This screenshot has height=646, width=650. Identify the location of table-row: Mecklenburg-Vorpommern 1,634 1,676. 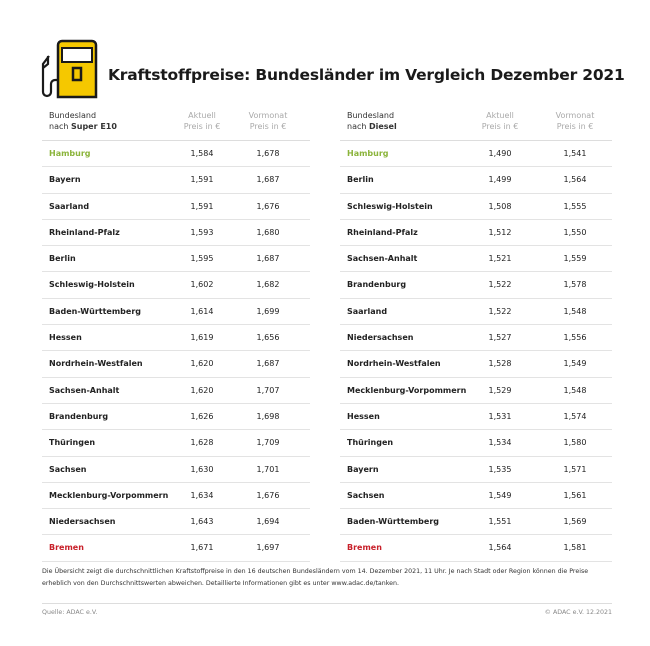
(176, 496).